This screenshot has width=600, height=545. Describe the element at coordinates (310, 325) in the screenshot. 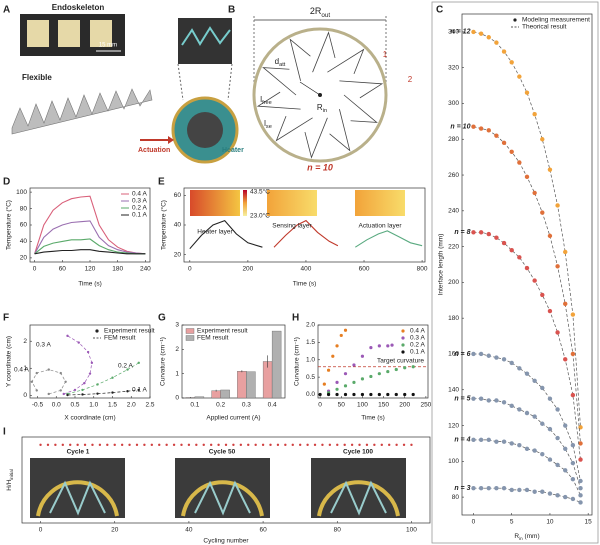

I see `y-tick-label: 2.0` at that location.